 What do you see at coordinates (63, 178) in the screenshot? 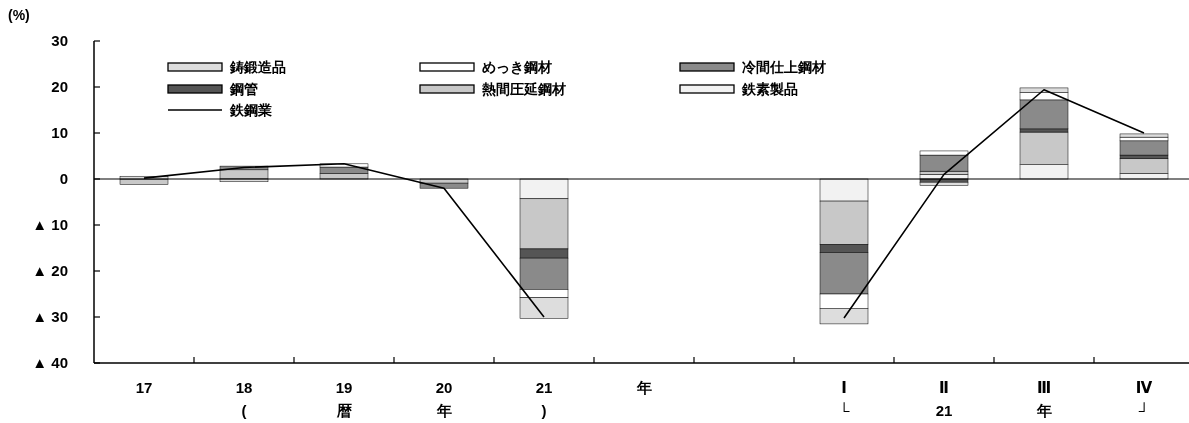
I see `y-tick-label: 0` at bounding box center [63, 178].